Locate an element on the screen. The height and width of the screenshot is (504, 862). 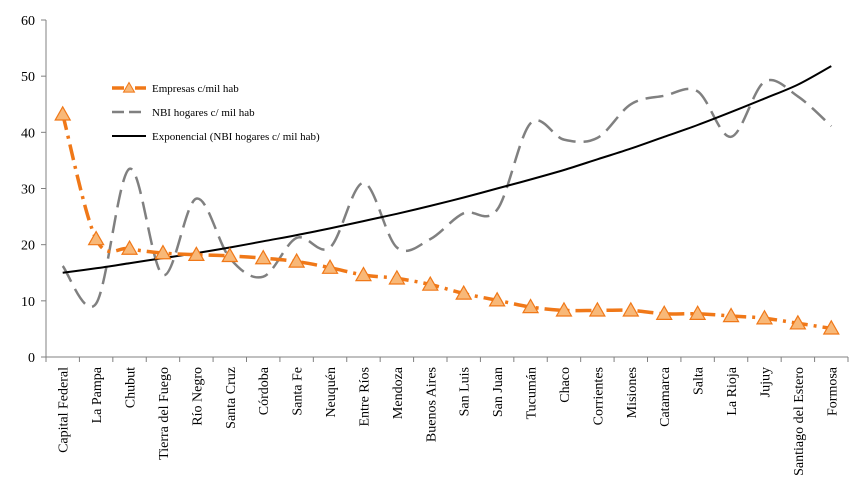
y-tick-label: 30 is located at coordinates (28, 190).